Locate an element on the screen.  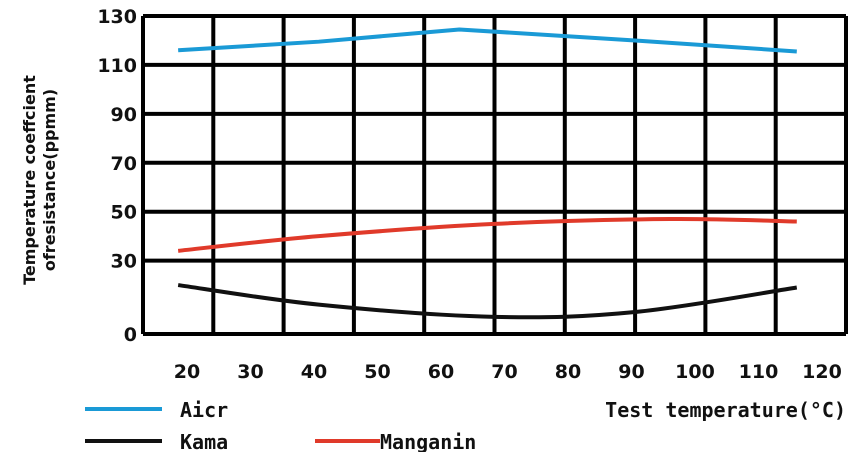
y-tick-label-0: 0 is located at coordinates (130, 335).